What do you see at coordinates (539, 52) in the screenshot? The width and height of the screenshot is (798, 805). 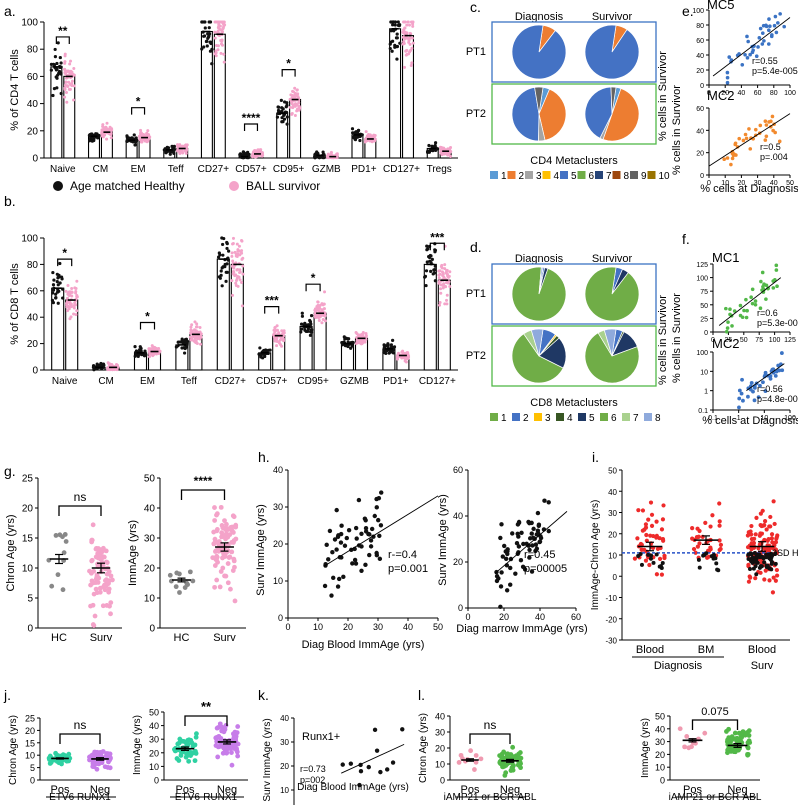 I see `pie-slice` at bounding box center [539, 52].